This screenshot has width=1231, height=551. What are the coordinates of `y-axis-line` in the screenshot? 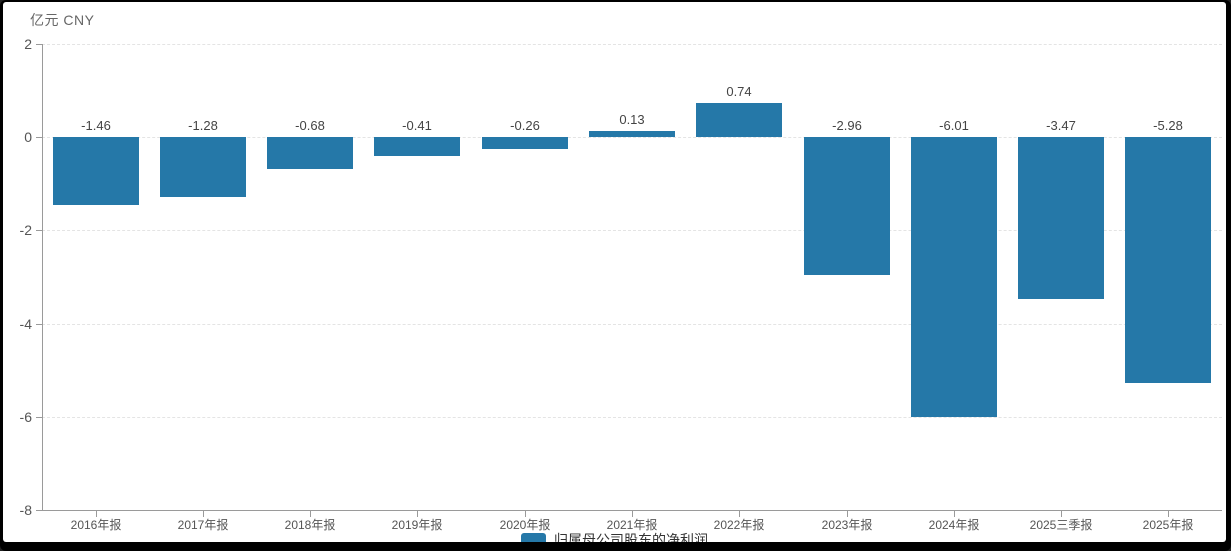 It's located at (42, 277).